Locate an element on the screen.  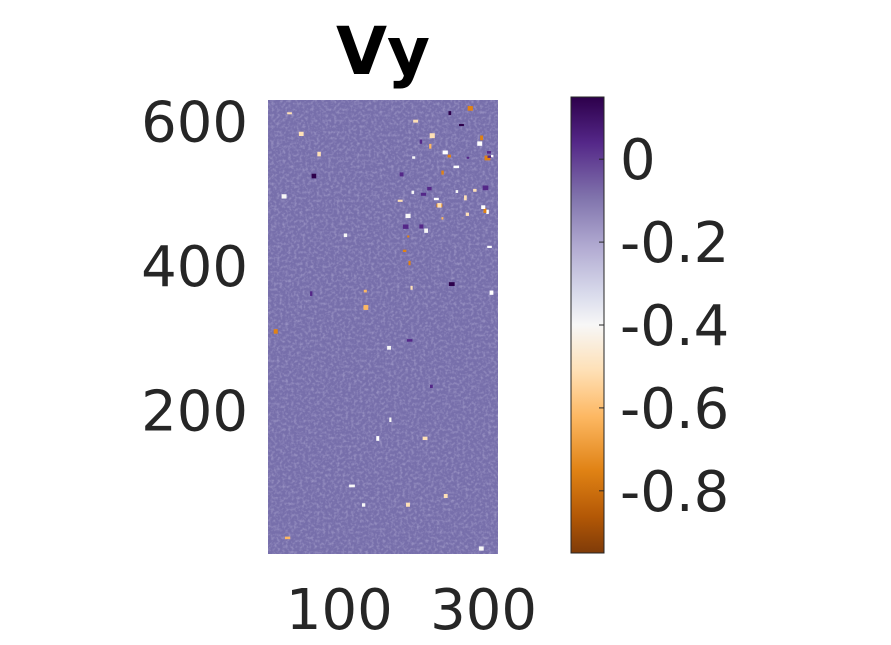
y-tick-label: 400 is located at coordinates (194, 267).